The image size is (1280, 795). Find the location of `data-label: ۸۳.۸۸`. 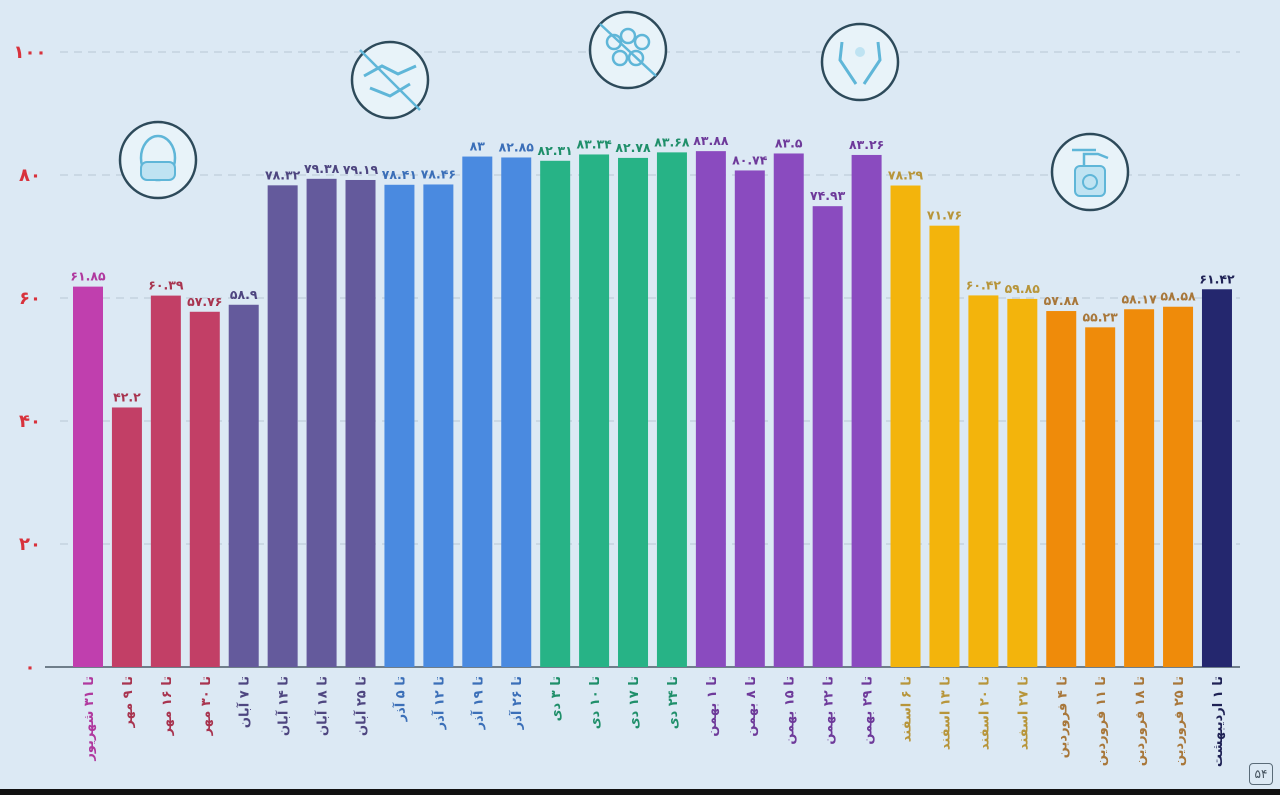

data-label: ۸۳.۸۸ is located at coordinates (711, 140).